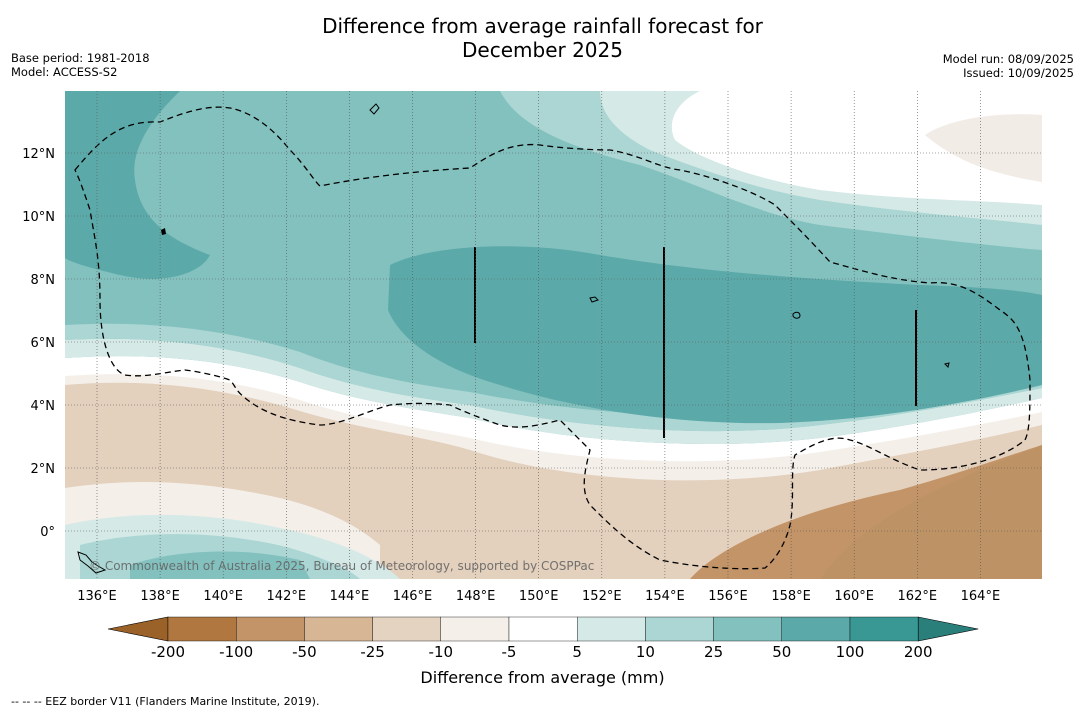  I want to click on colorbar-tick-label: -50, so click(304, 652).